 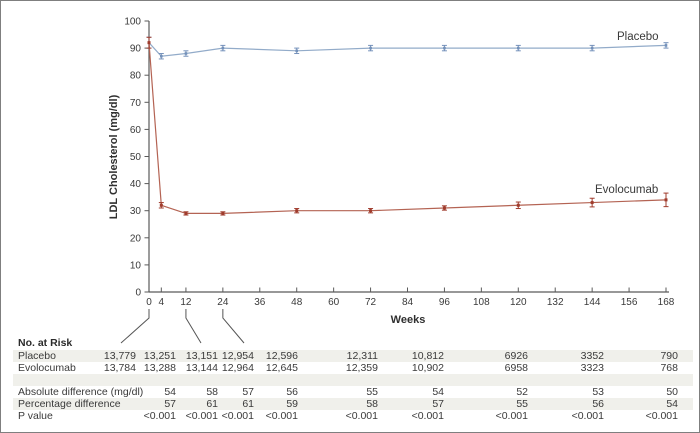 What do you see at coordinates (598, 392) in the screenshot?
I see `table-cell: 53` at bounding box center [598, 392].